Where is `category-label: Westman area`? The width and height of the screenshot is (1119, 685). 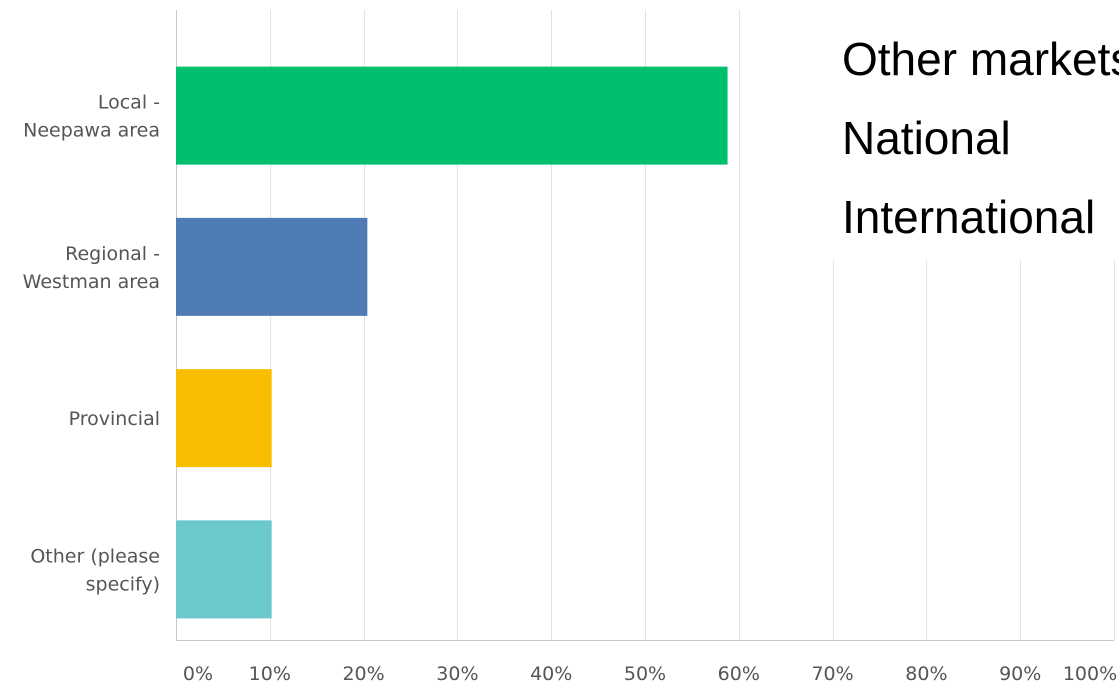
category-label: Westman area is located at coordinates (91, 282).